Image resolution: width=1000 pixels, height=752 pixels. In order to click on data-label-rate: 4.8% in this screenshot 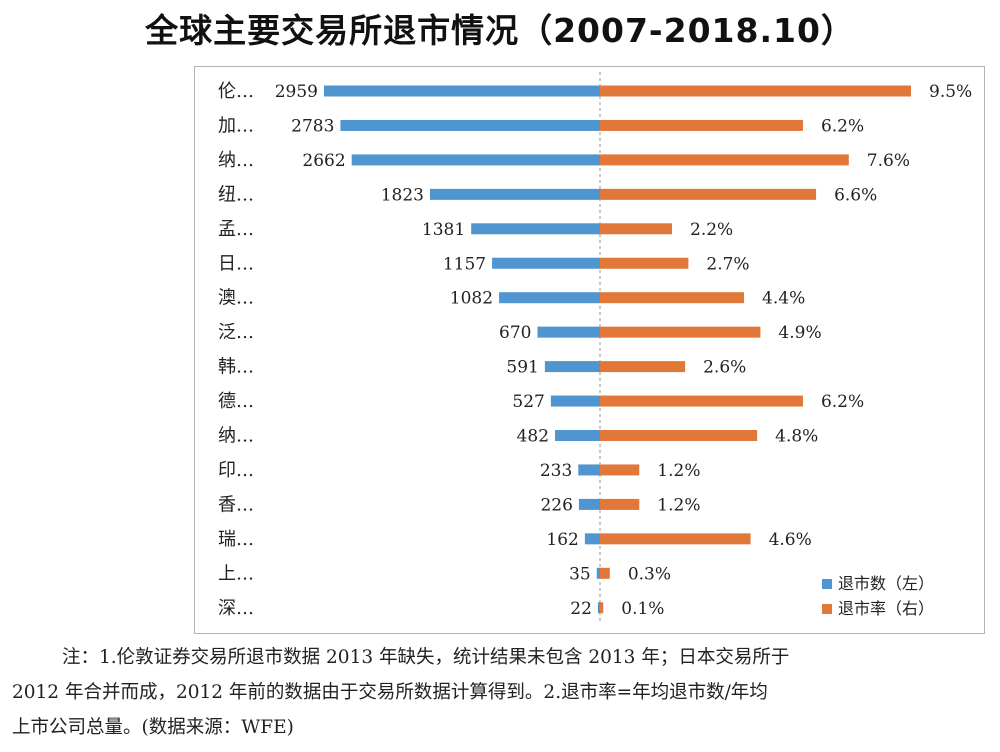, I will do `click(796, 437)`.